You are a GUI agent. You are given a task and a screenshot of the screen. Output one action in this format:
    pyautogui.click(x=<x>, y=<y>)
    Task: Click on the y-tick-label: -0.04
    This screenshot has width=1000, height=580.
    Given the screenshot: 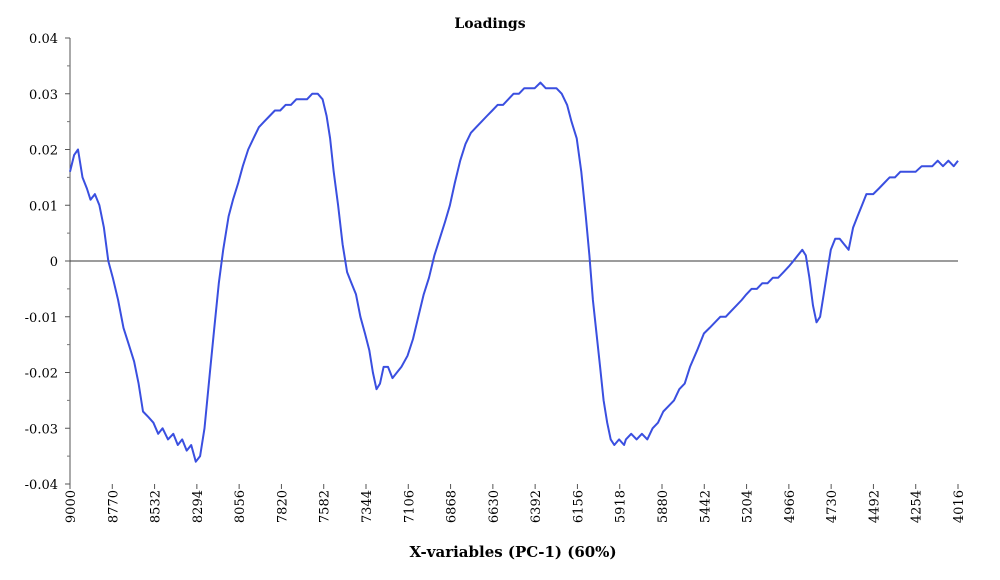 What is the action you would take?
    pyautogui.click(x=41, y=485)
    